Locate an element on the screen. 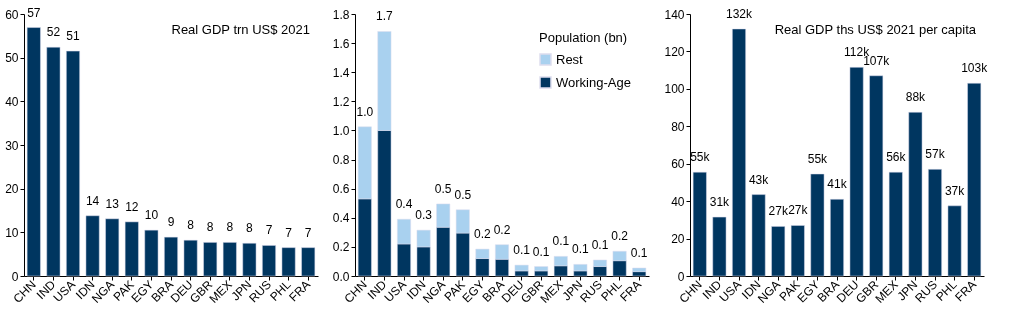 The image size is (1015, 330). data-label: 9 is located at coordinates (171, 222).